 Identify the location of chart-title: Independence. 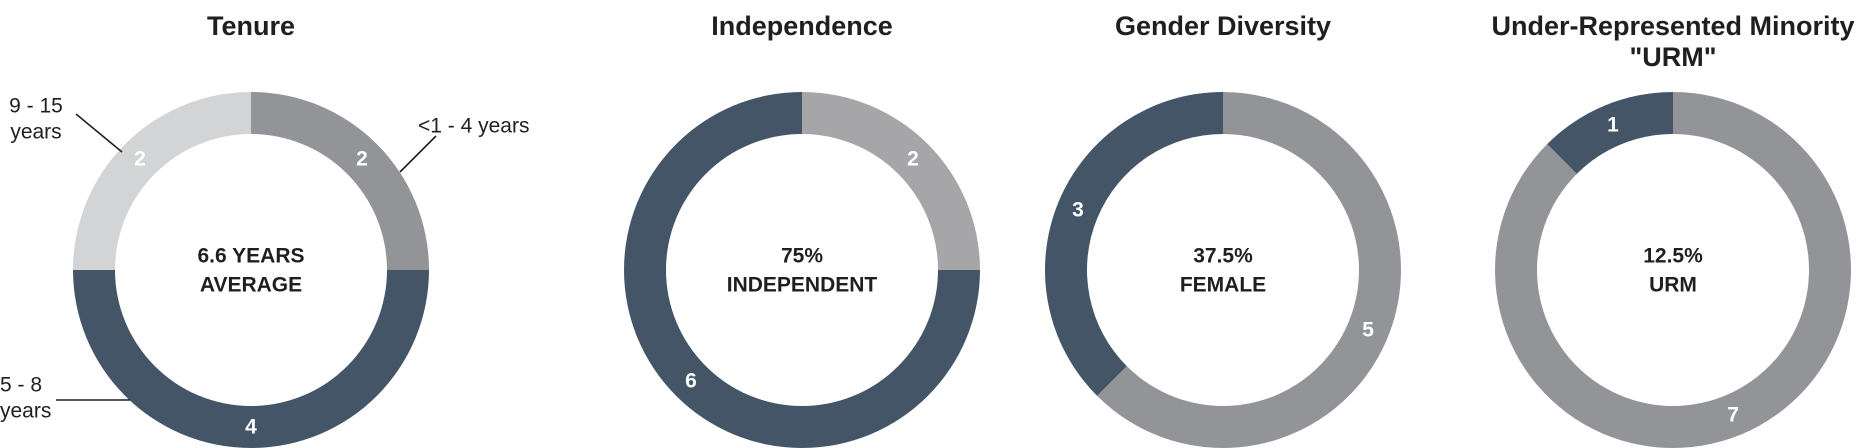
(802, 26).